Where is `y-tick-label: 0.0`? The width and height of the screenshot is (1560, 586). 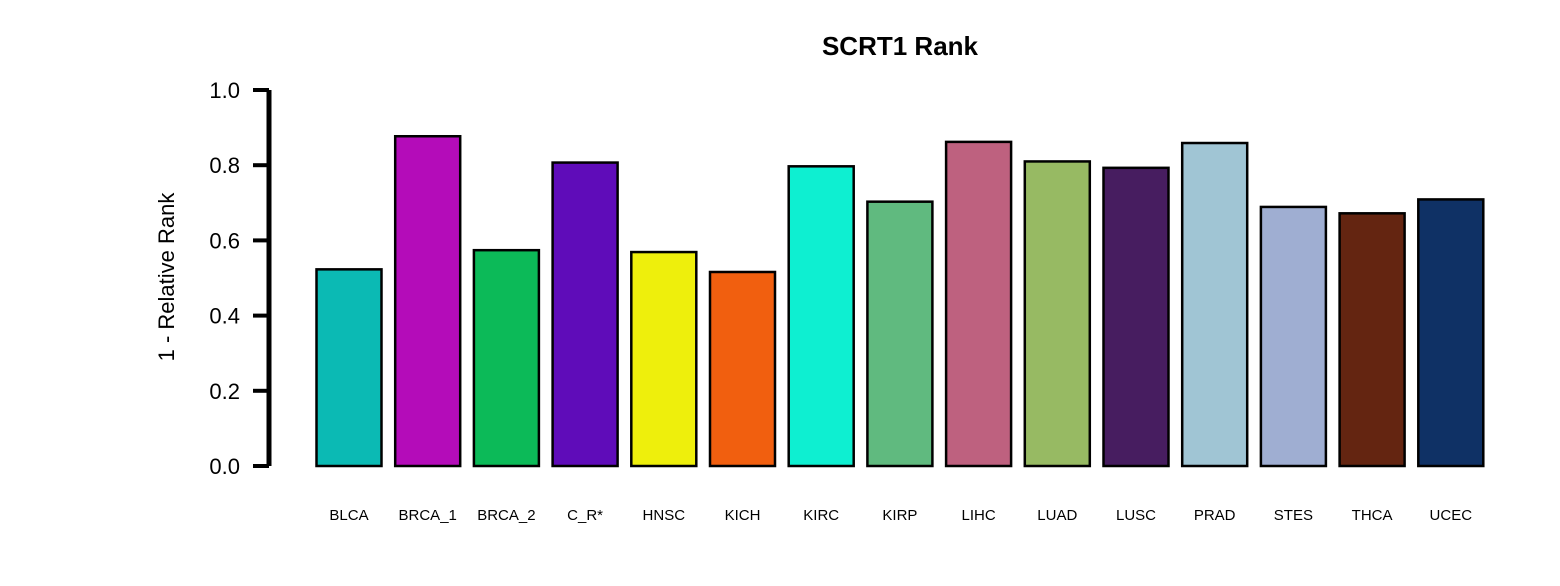
y-tick-label: 0.0 is located at coordinates (224, 466).